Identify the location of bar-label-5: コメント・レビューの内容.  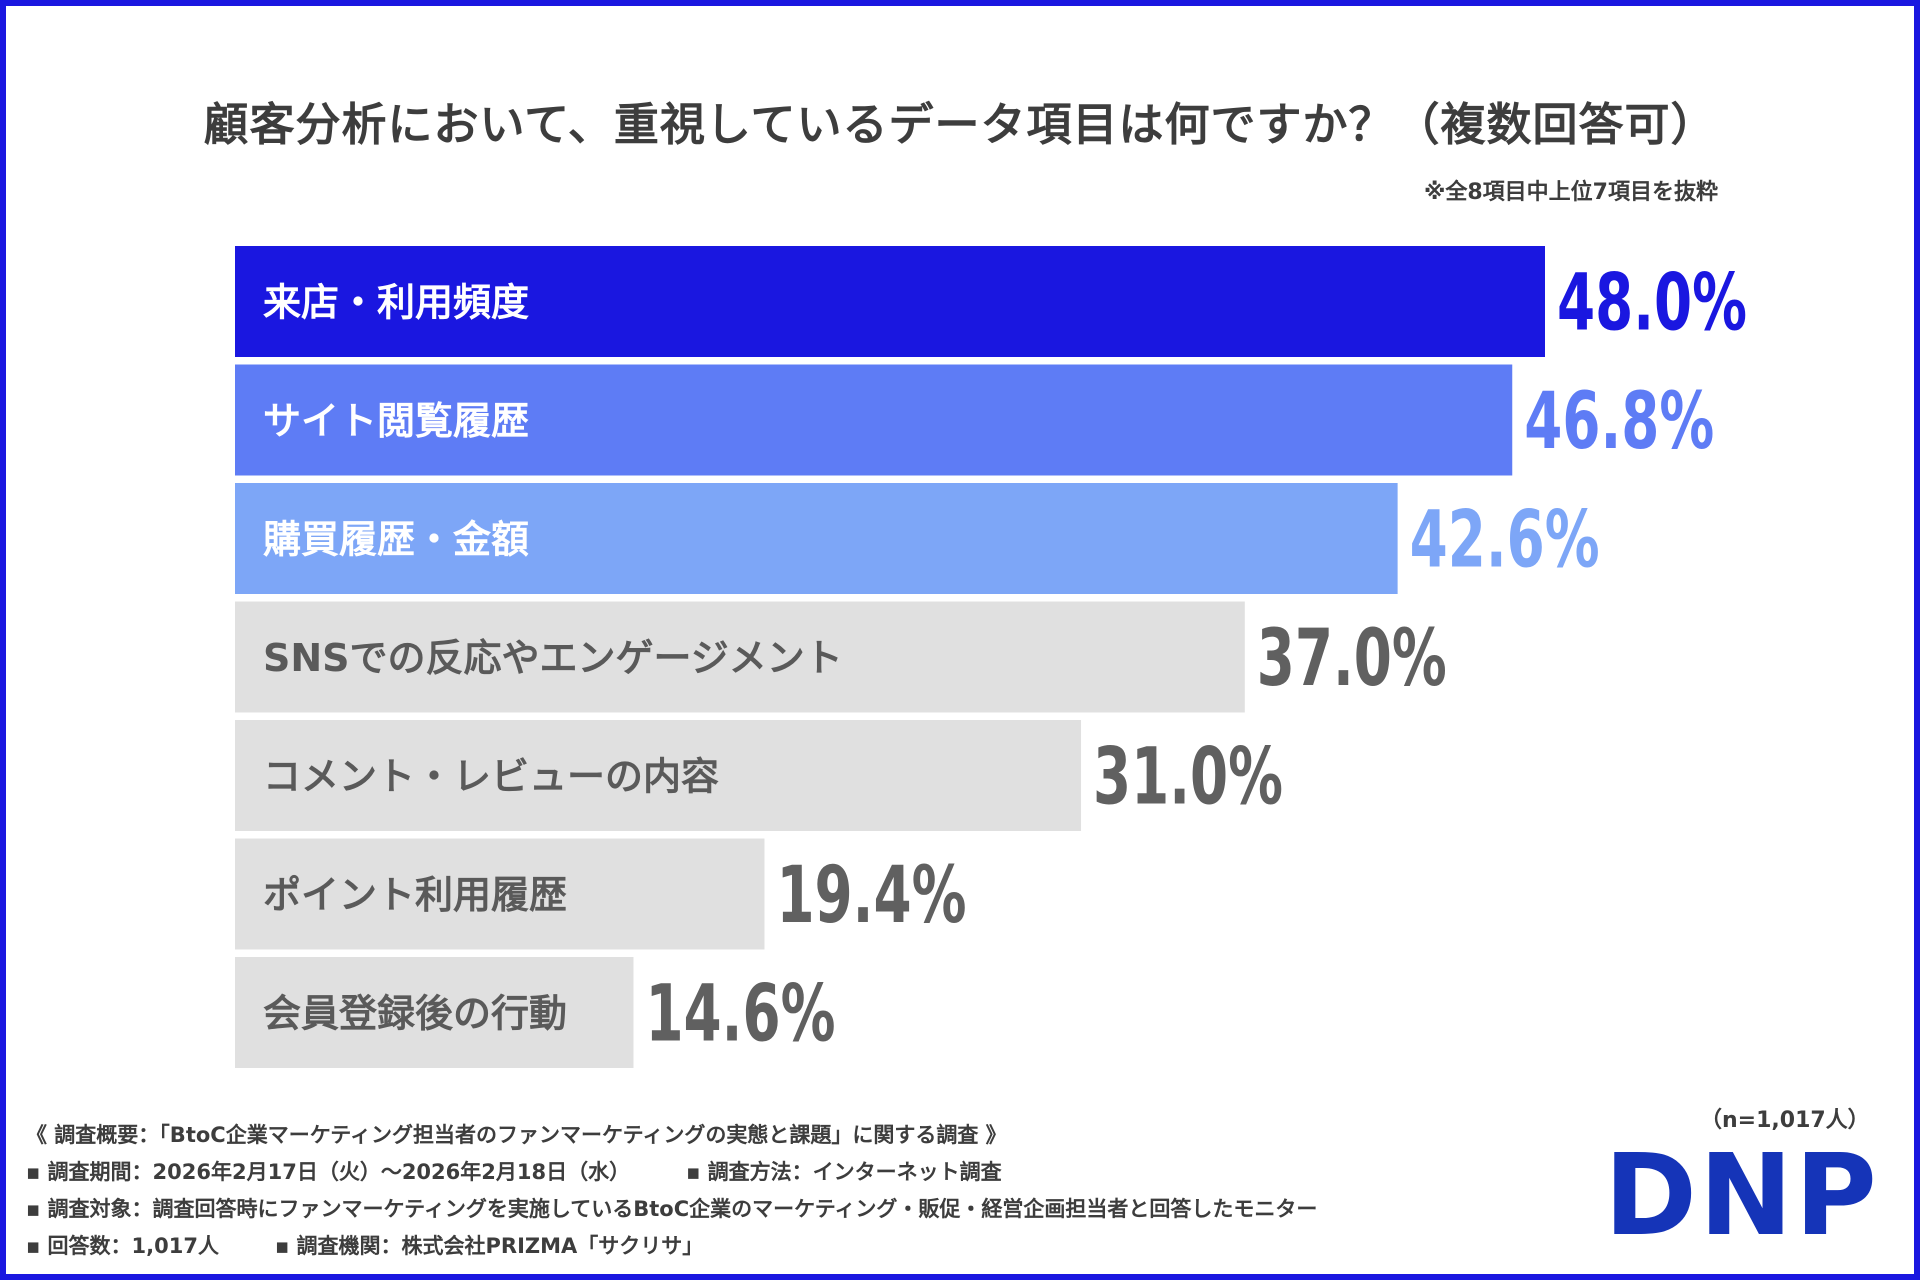
(491, 777).